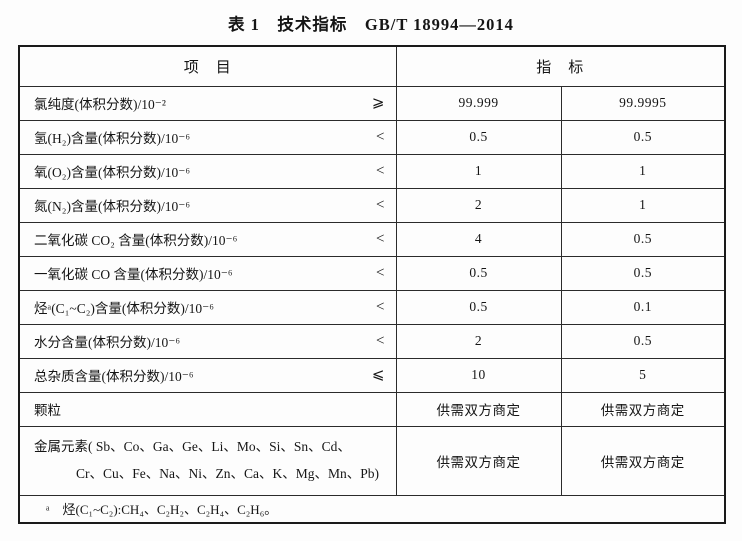 The width and height of the screenshot is (742, 541). I want to click on spec-value-grade2: 0.1, so click(643, 307).